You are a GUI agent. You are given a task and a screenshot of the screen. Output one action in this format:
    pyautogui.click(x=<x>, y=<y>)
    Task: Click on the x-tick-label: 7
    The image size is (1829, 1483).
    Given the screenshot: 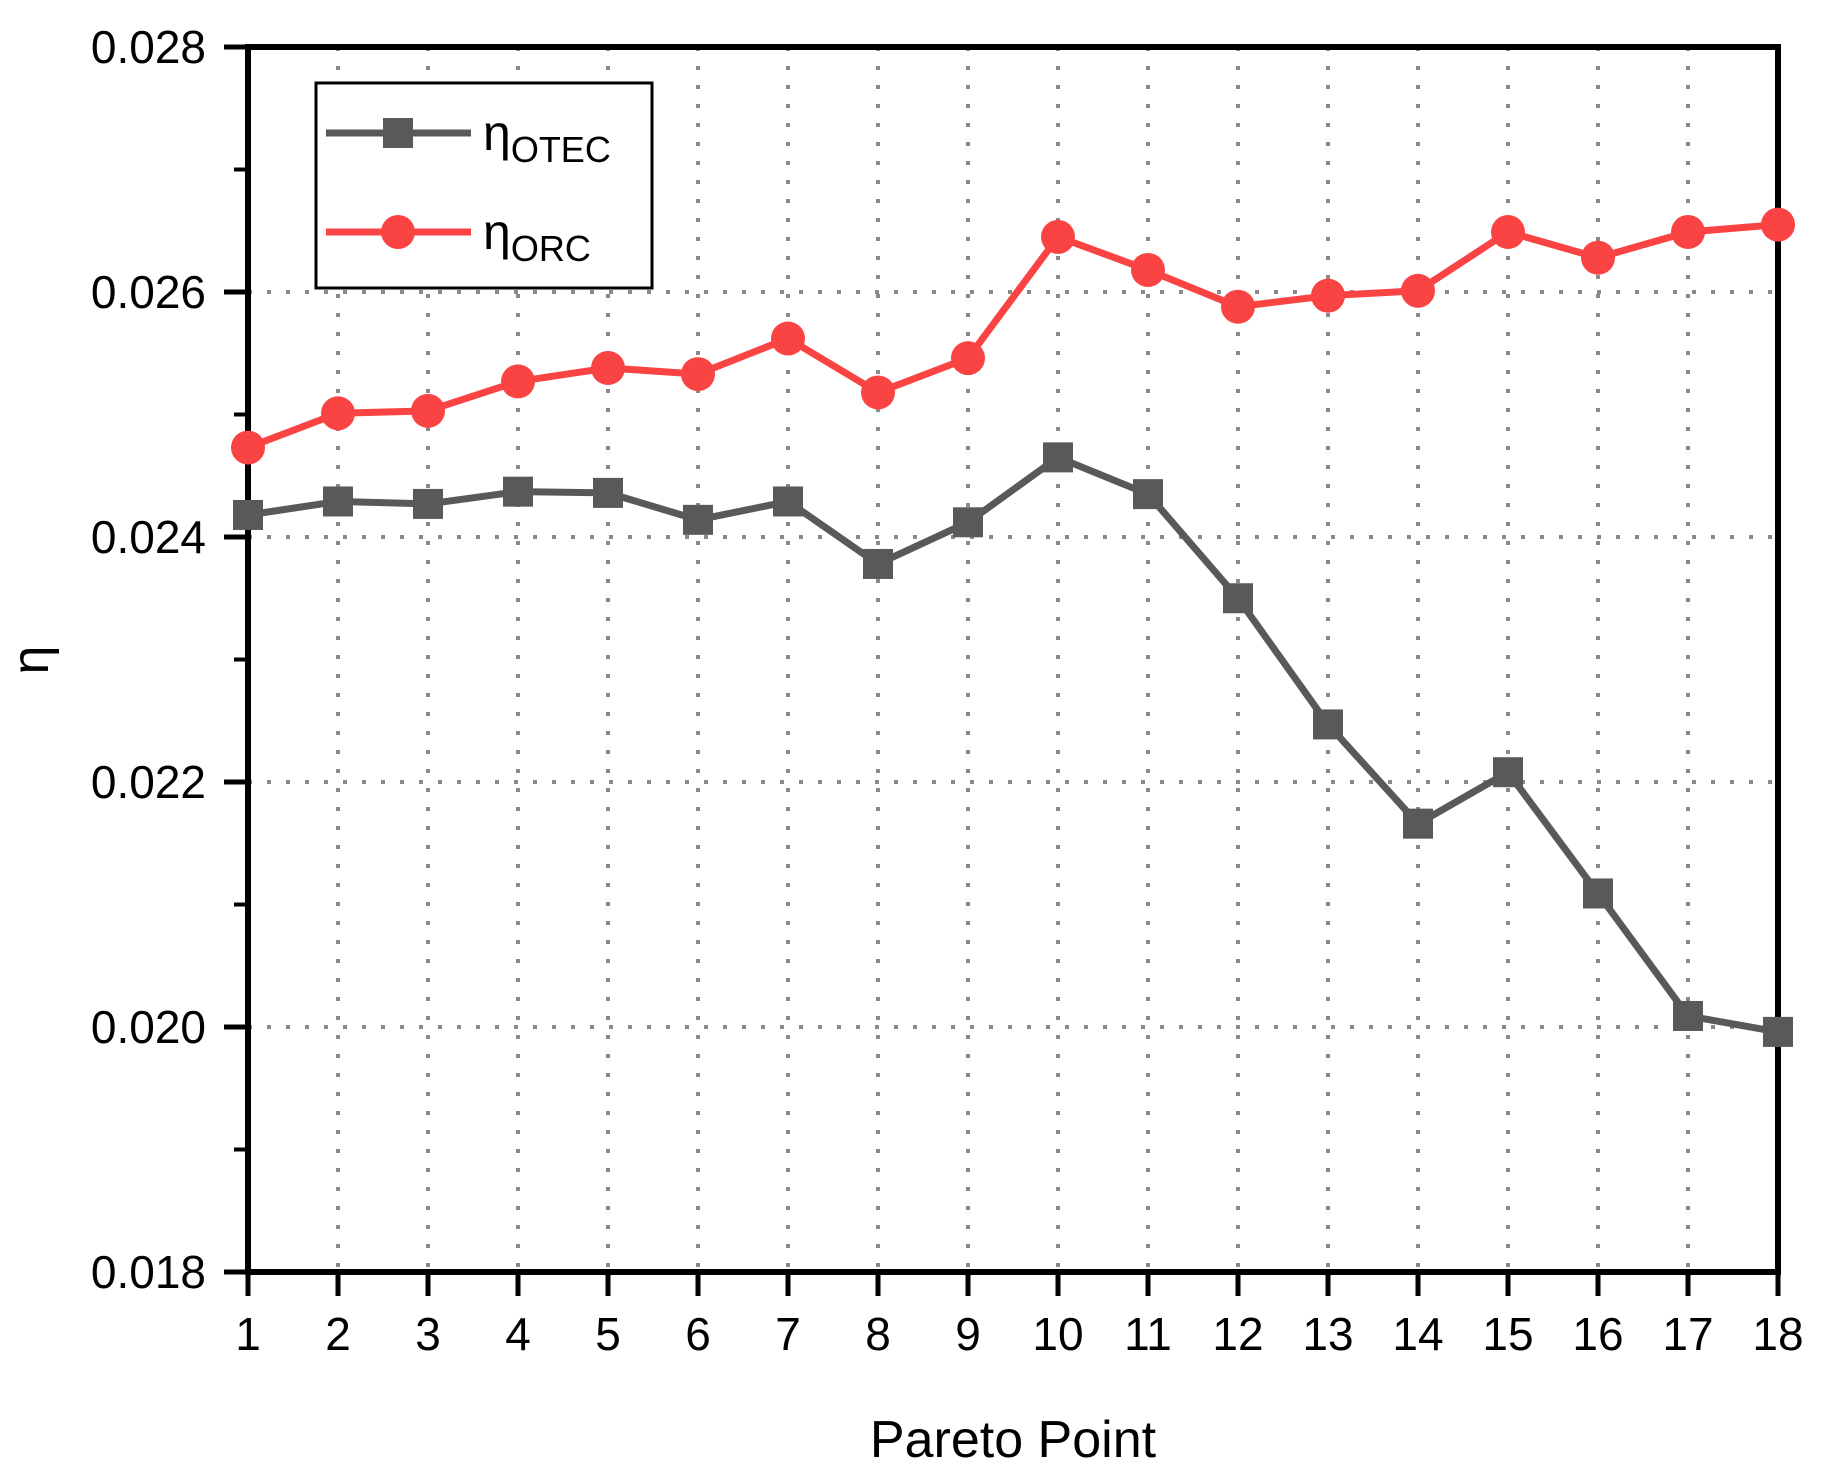 What is the action you would take?
    pyautogui.click(x=788, y=1334)
    